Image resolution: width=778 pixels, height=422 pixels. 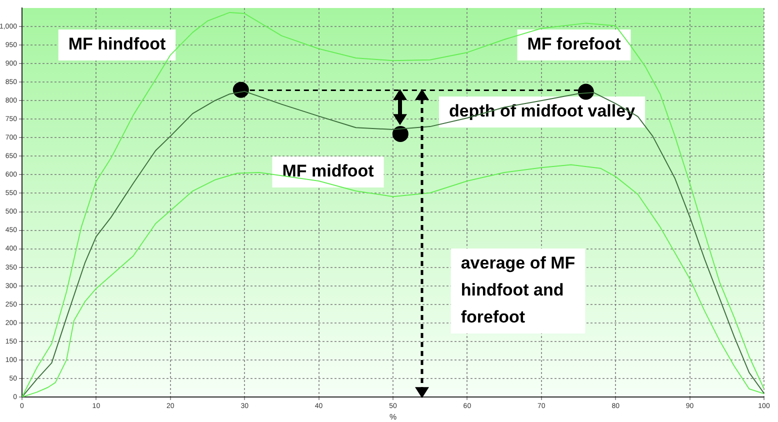 I want to click on annotation: MF forefoot, so click(x=574, y=44).